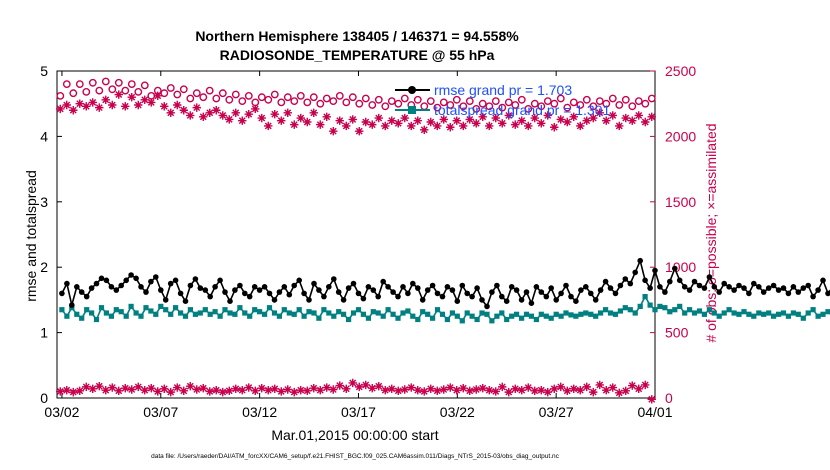 The height and width of the screenshot is (470, 830). I want to click on x-tick-label: 03/22, so click(457, 412).